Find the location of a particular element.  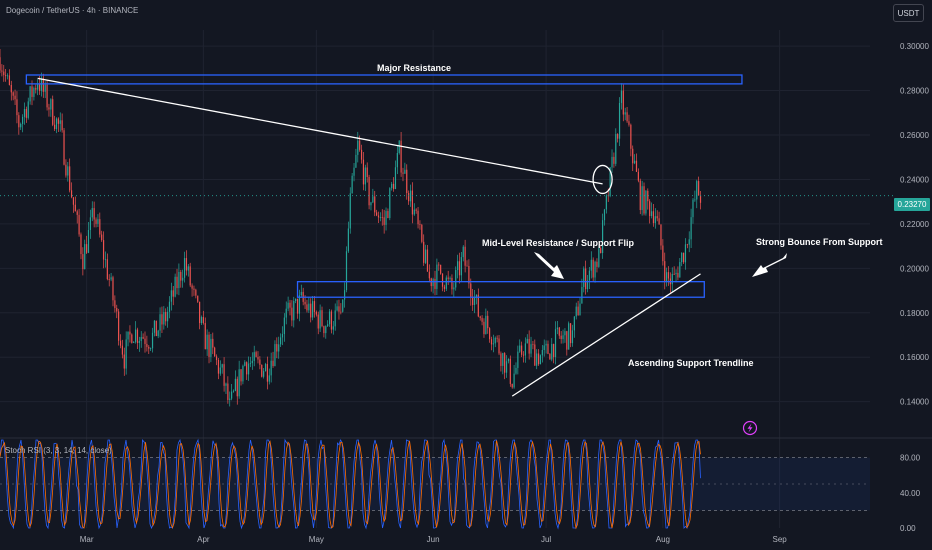

current-price-label: 0.23270 is located at coordinates (912, 204).